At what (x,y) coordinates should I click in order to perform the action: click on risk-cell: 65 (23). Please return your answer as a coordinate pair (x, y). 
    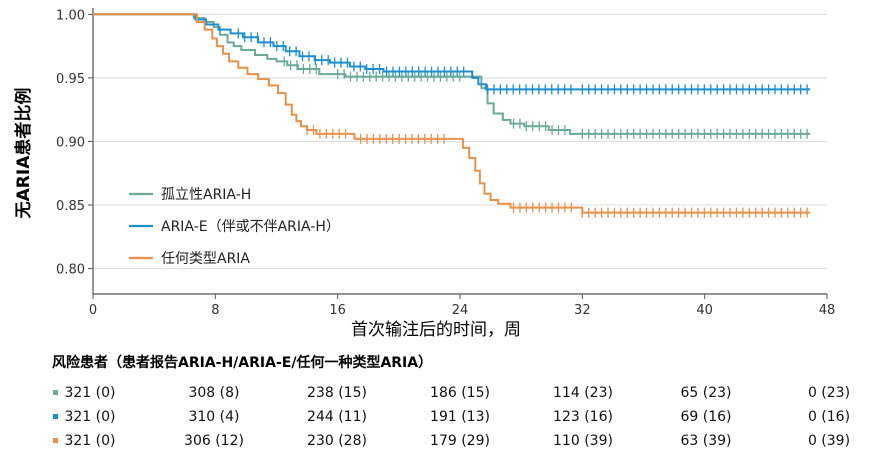
    Looking at the image, I should click on (705, 393).